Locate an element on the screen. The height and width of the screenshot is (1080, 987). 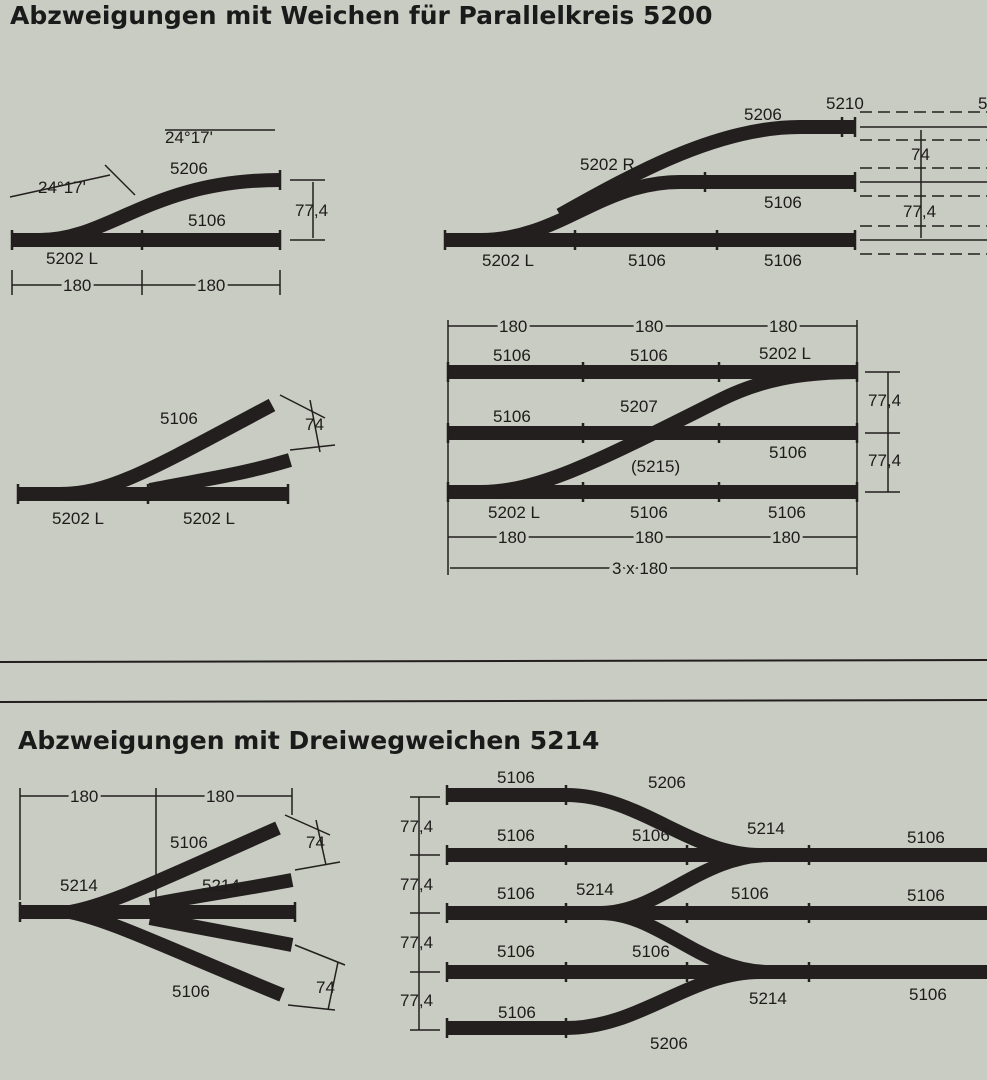
label-track: 5210 is located at coordinates (845, 103).